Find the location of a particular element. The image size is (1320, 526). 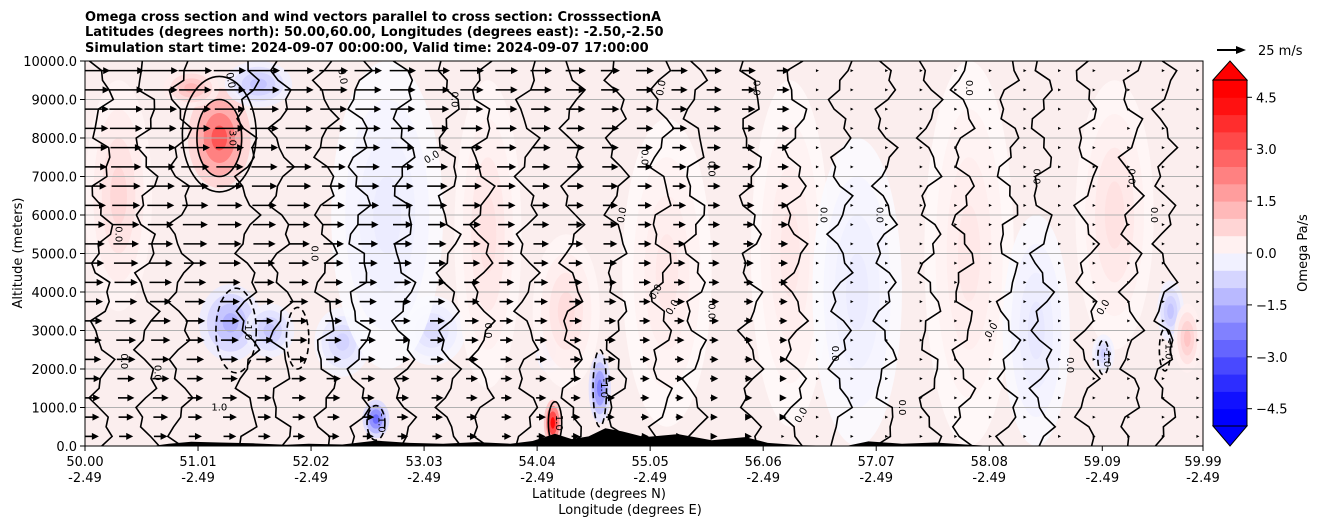

closed-contour-label-5: 1.0 is located at coordinates (558, 423).